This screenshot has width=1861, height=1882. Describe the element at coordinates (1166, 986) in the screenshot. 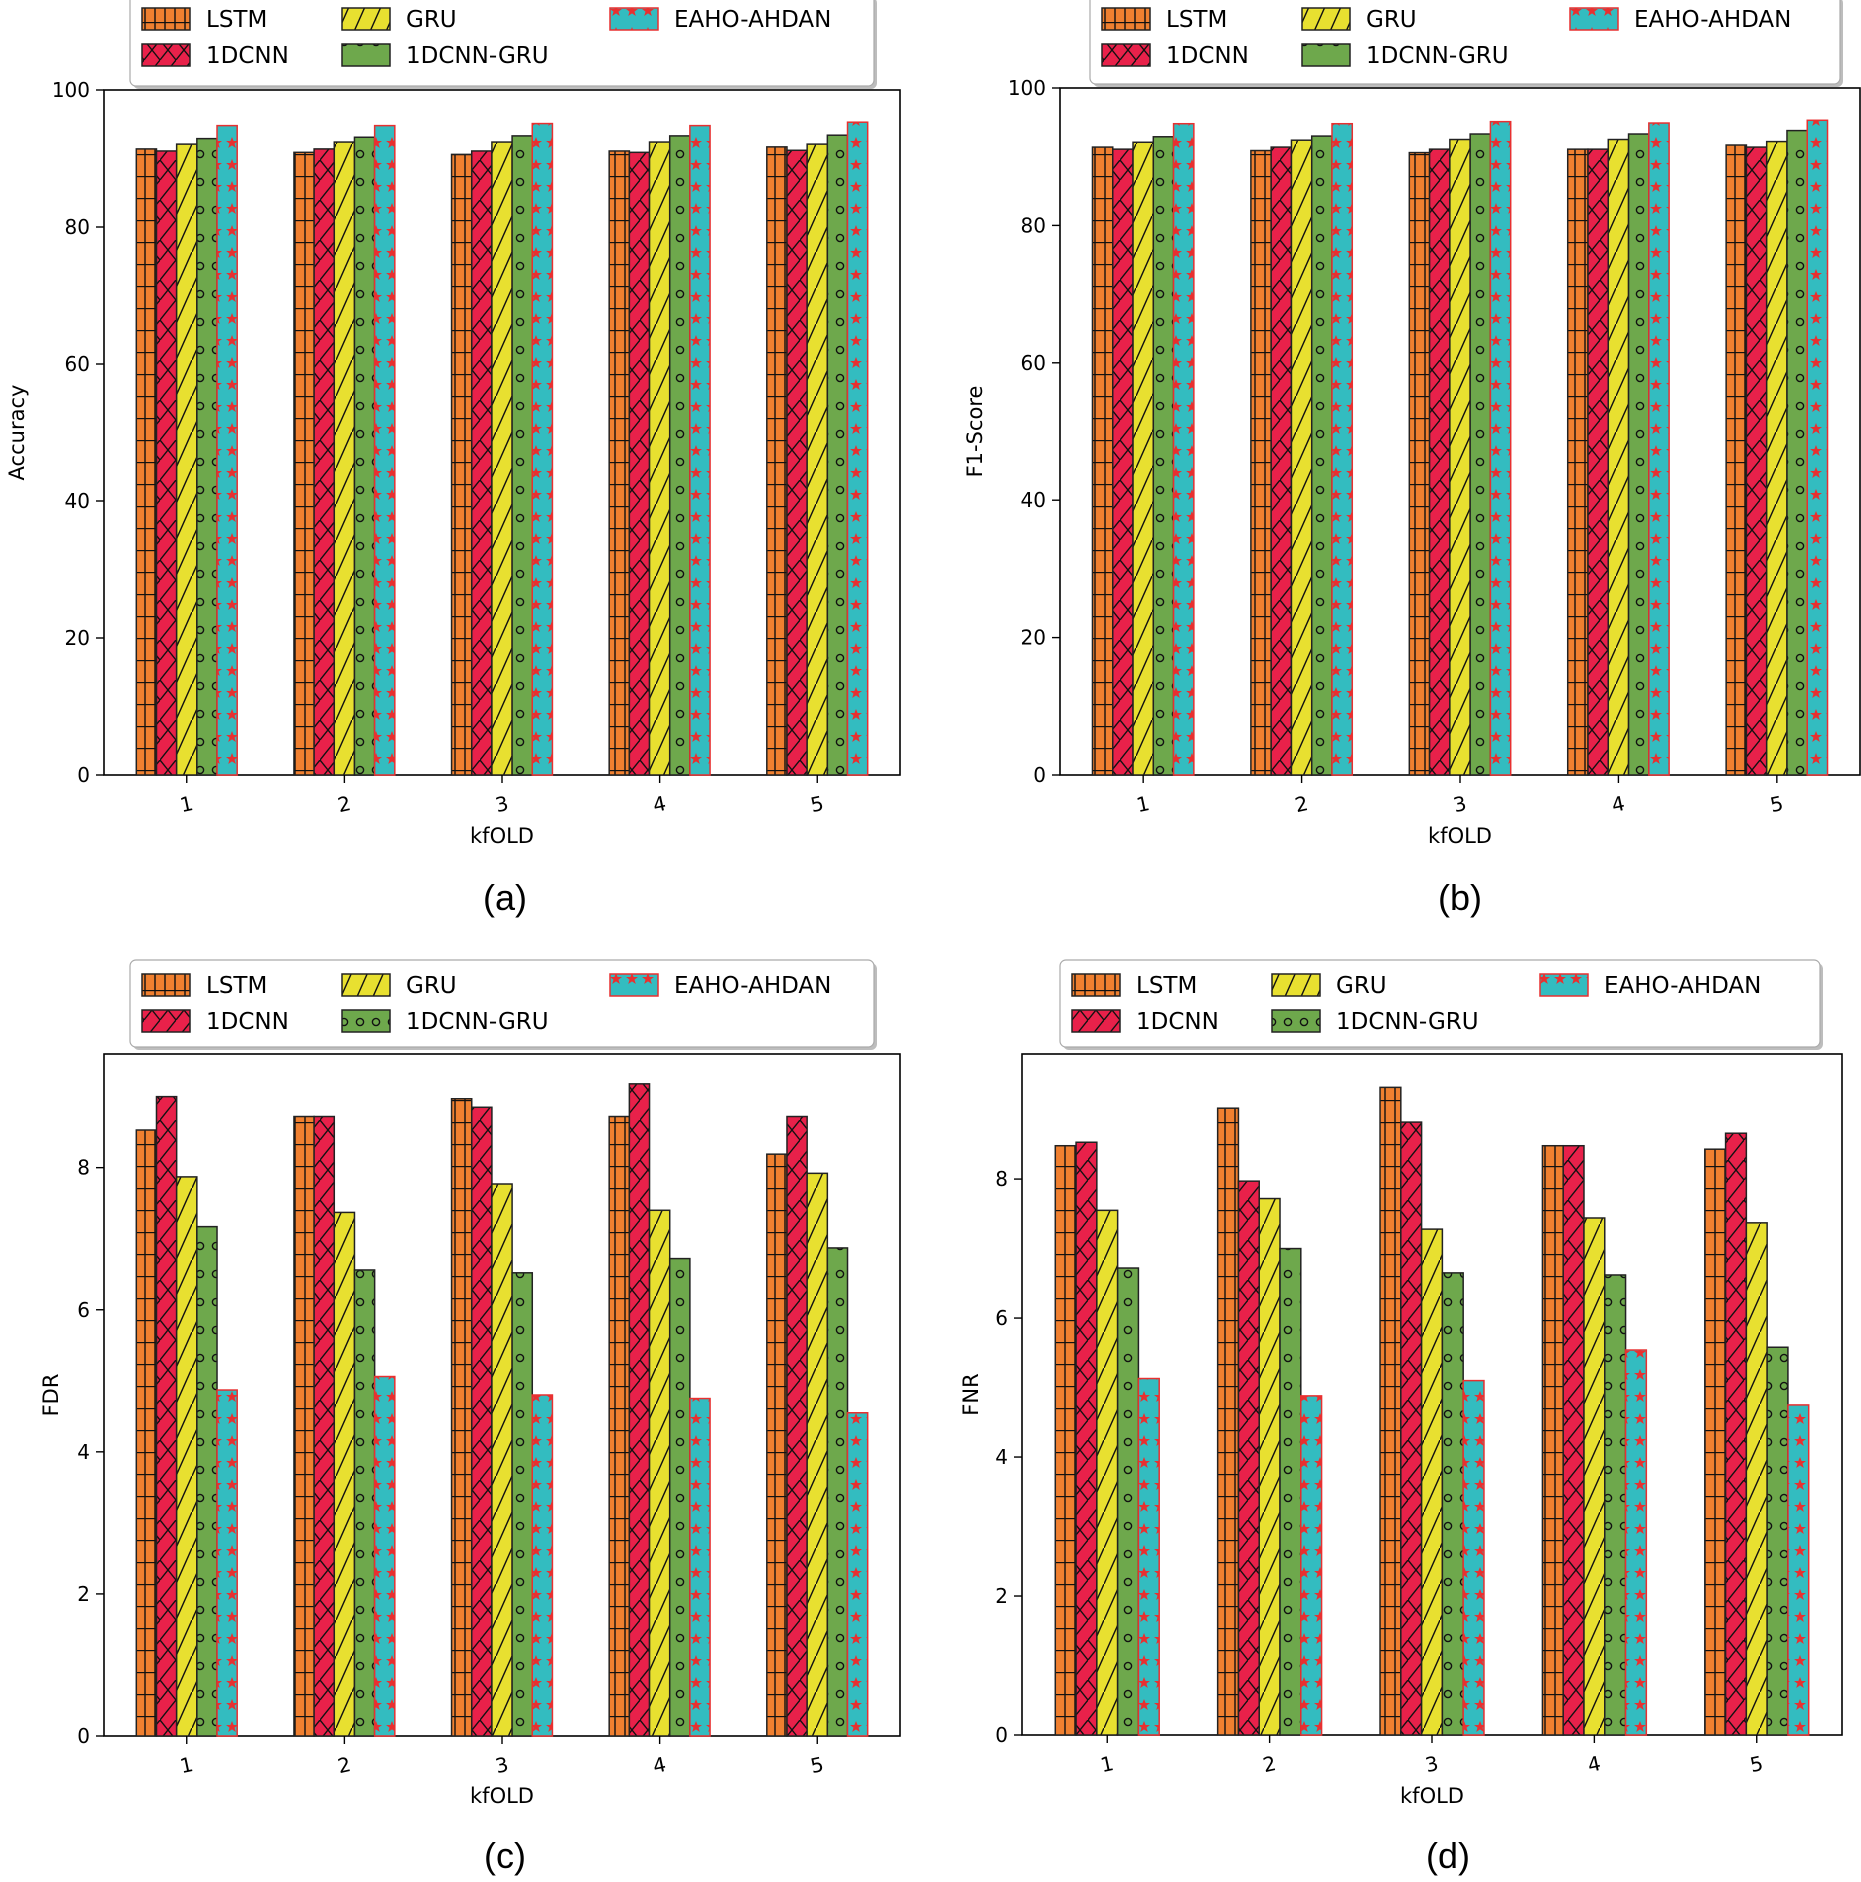

I see `legend-label: LSTM` at that location.